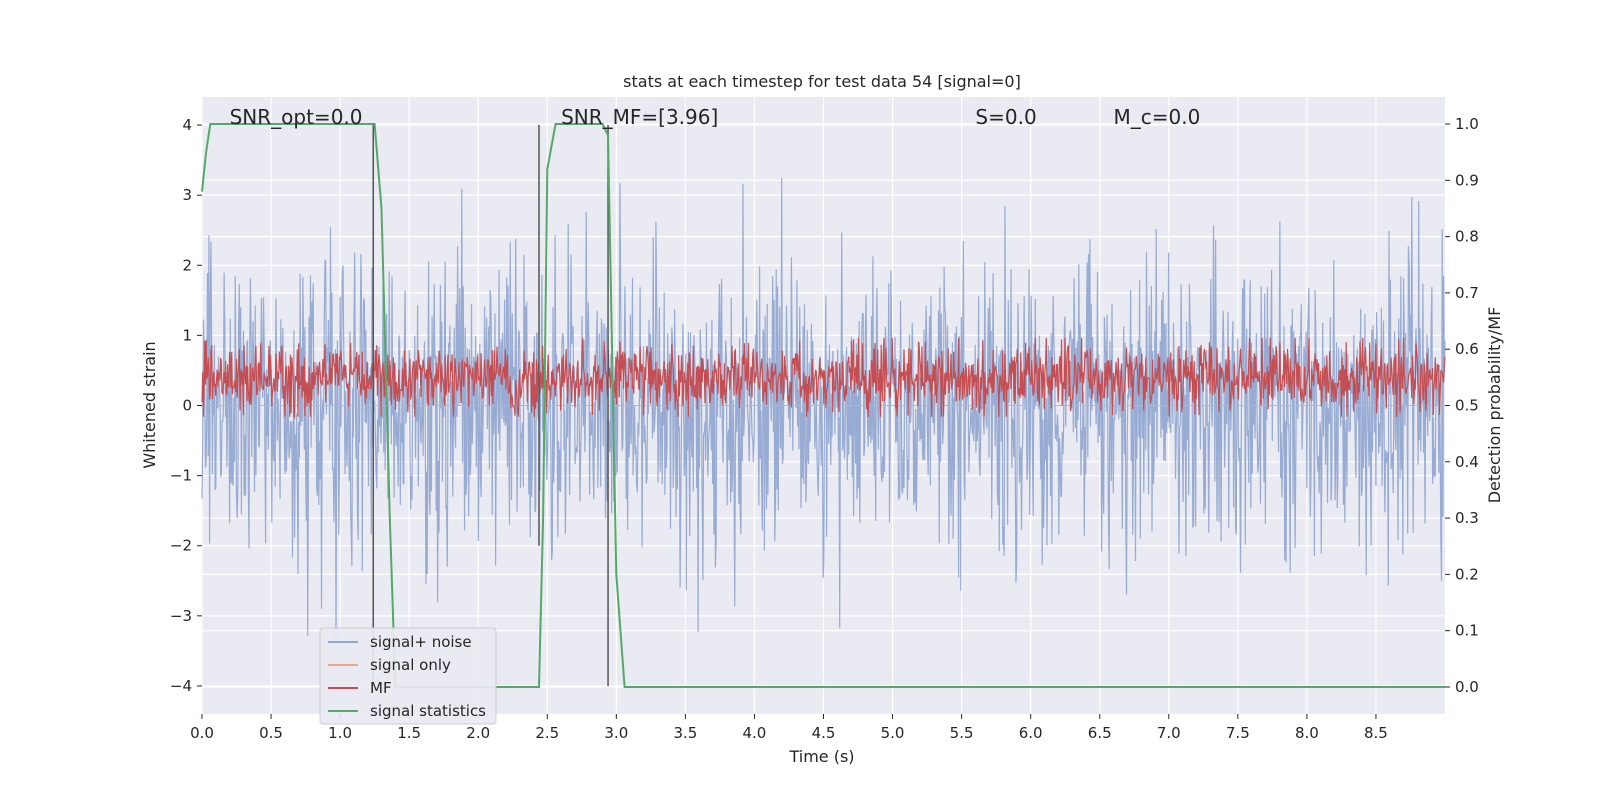 The height and width of the screenshot is (800, 1600). Describe the element at coordinates (381, 688) in the screenshot. I see `legend-label: MF` at that location.